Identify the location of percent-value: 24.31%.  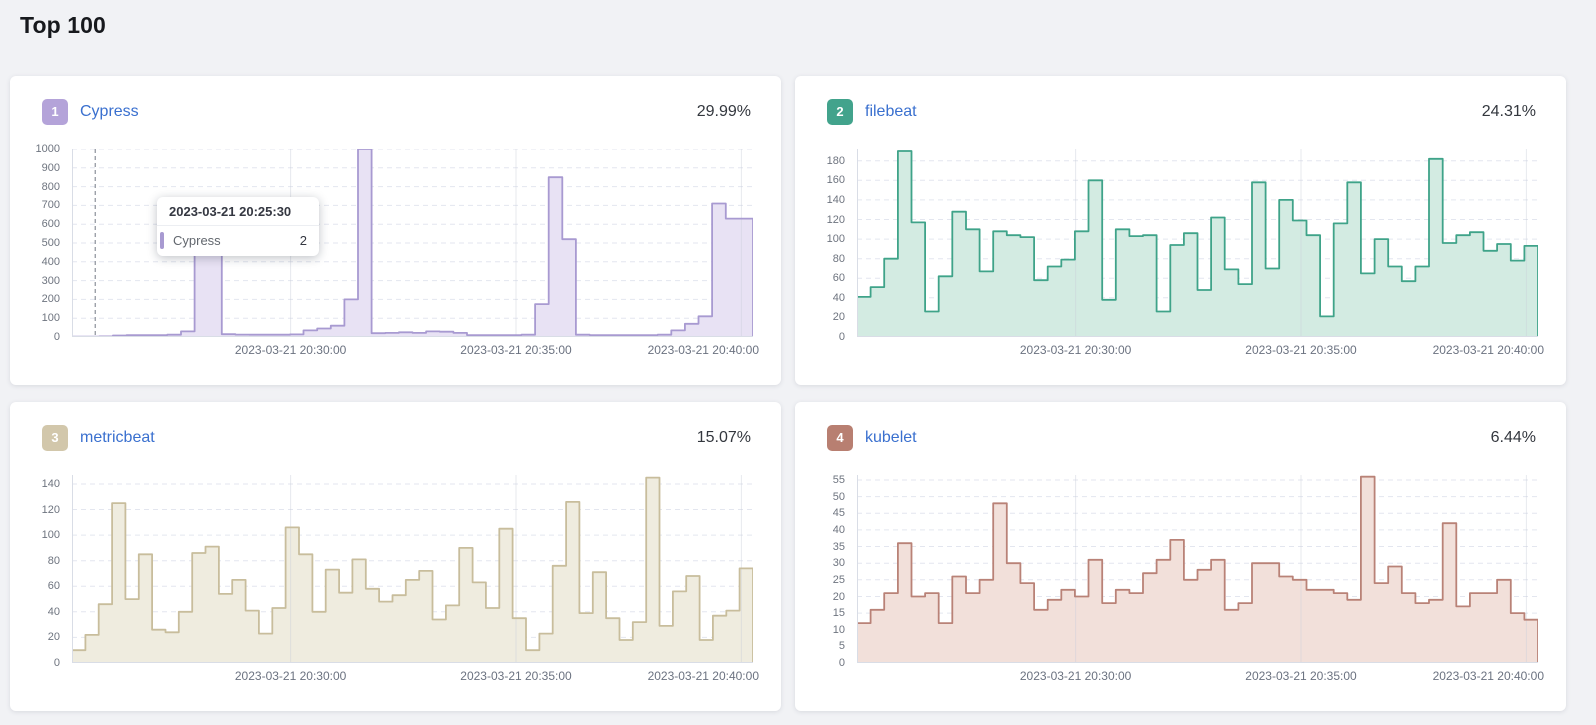
(1508, 111).